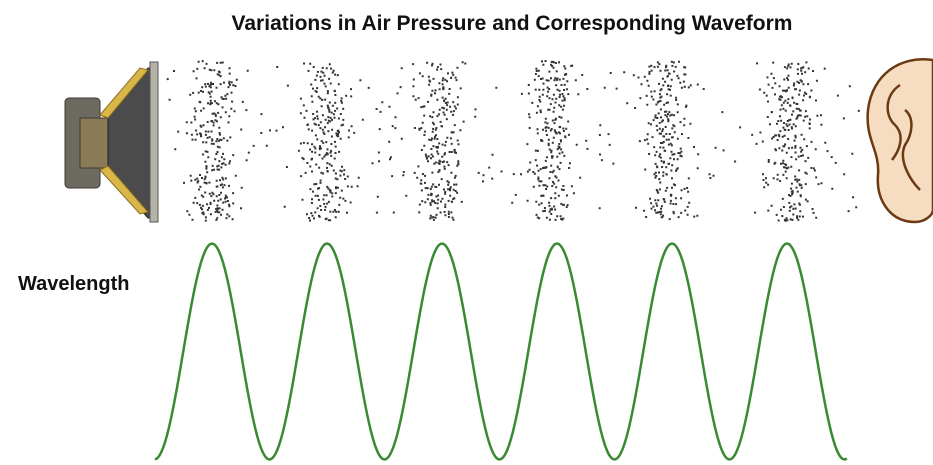 Image resolution: width=933 pixels, height=465 pixels. I want to click on wavelength-label: Wavelength, so click(74, 284).